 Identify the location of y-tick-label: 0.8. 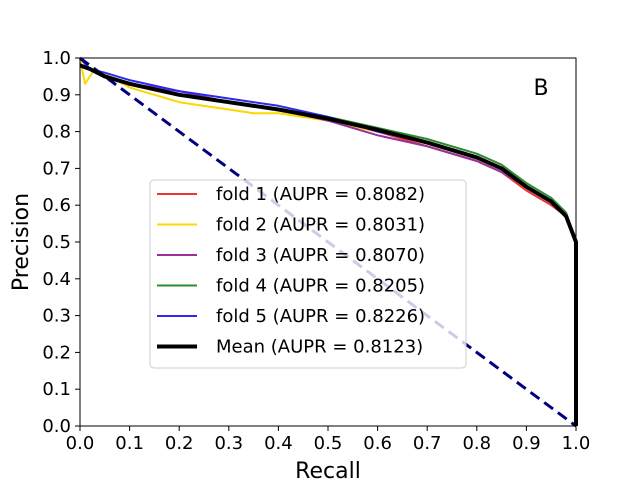
(56, 132).